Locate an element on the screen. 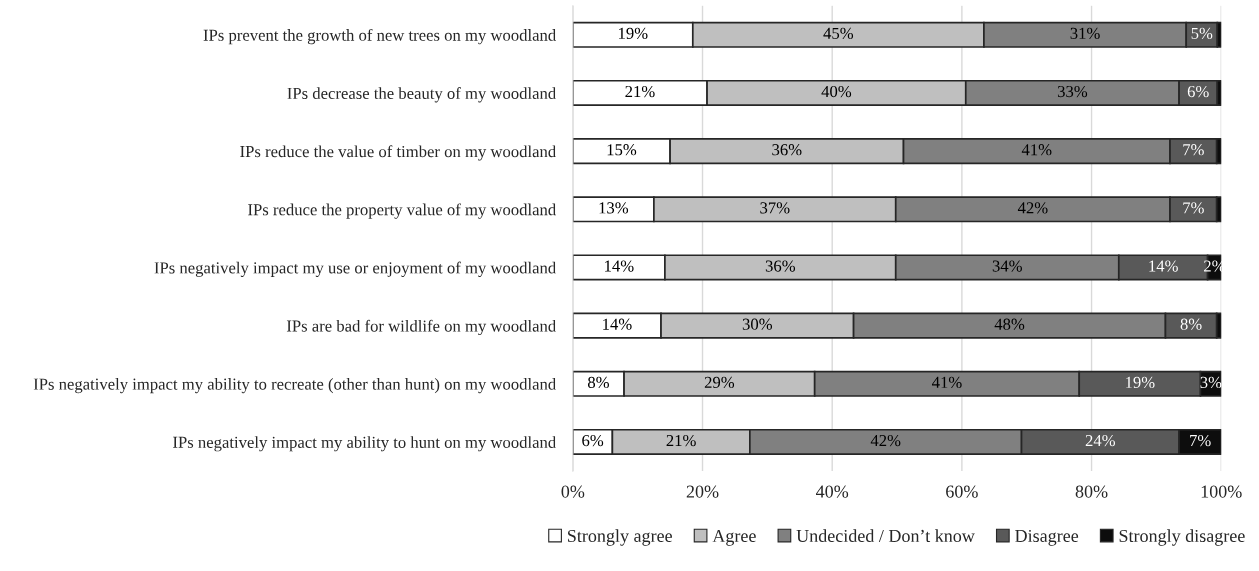 The height and width of the screenshot is (571, 1259). data-label: 45% is located at coordinates (838, 33).